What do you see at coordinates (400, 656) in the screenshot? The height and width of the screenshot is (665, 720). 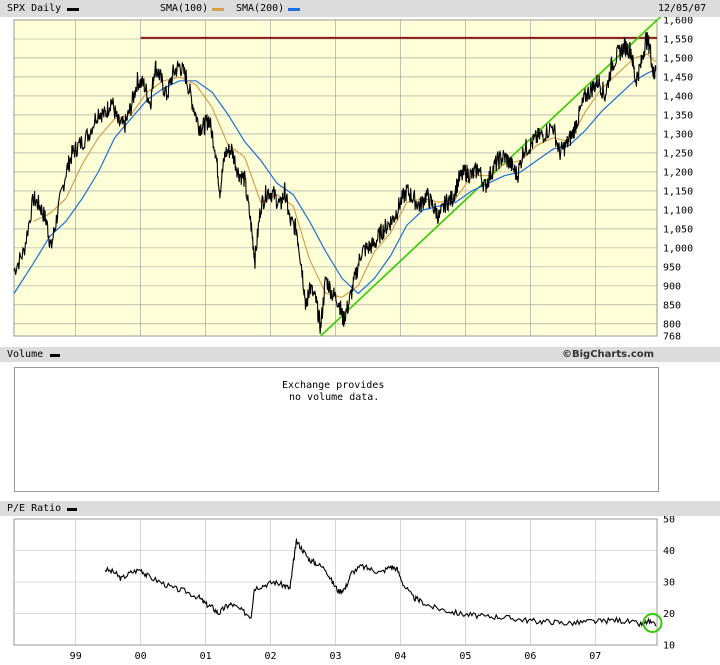 I see `x-axis-tick-label: 04` at bounding box center [400, 656].